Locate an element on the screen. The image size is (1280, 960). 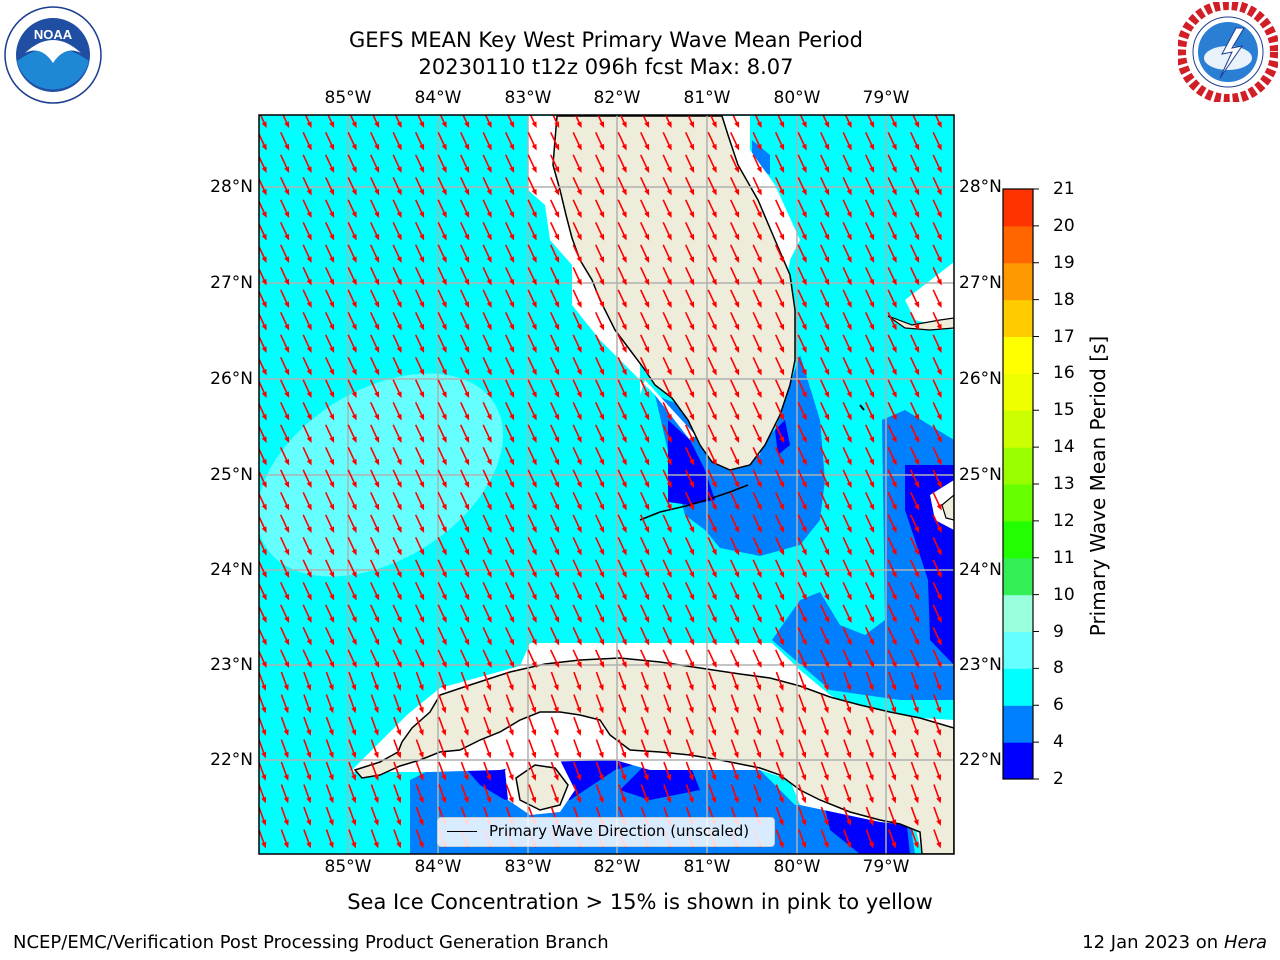
legend-label: Primary Wave Direction (unscaled) is located at coordinates (619, 831).